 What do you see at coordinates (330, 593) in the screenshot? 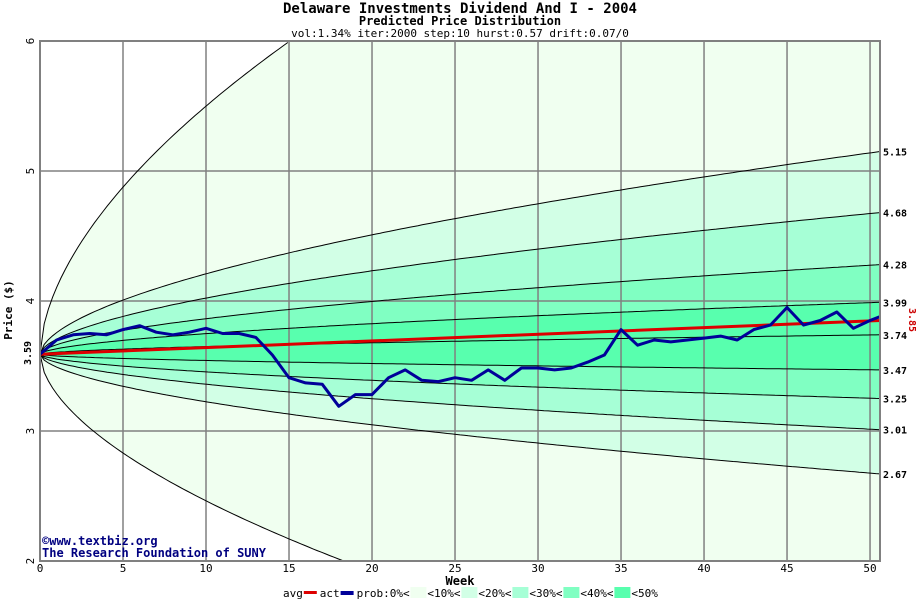
I see `legend-act-label: act` at bounding box center [330, 593].